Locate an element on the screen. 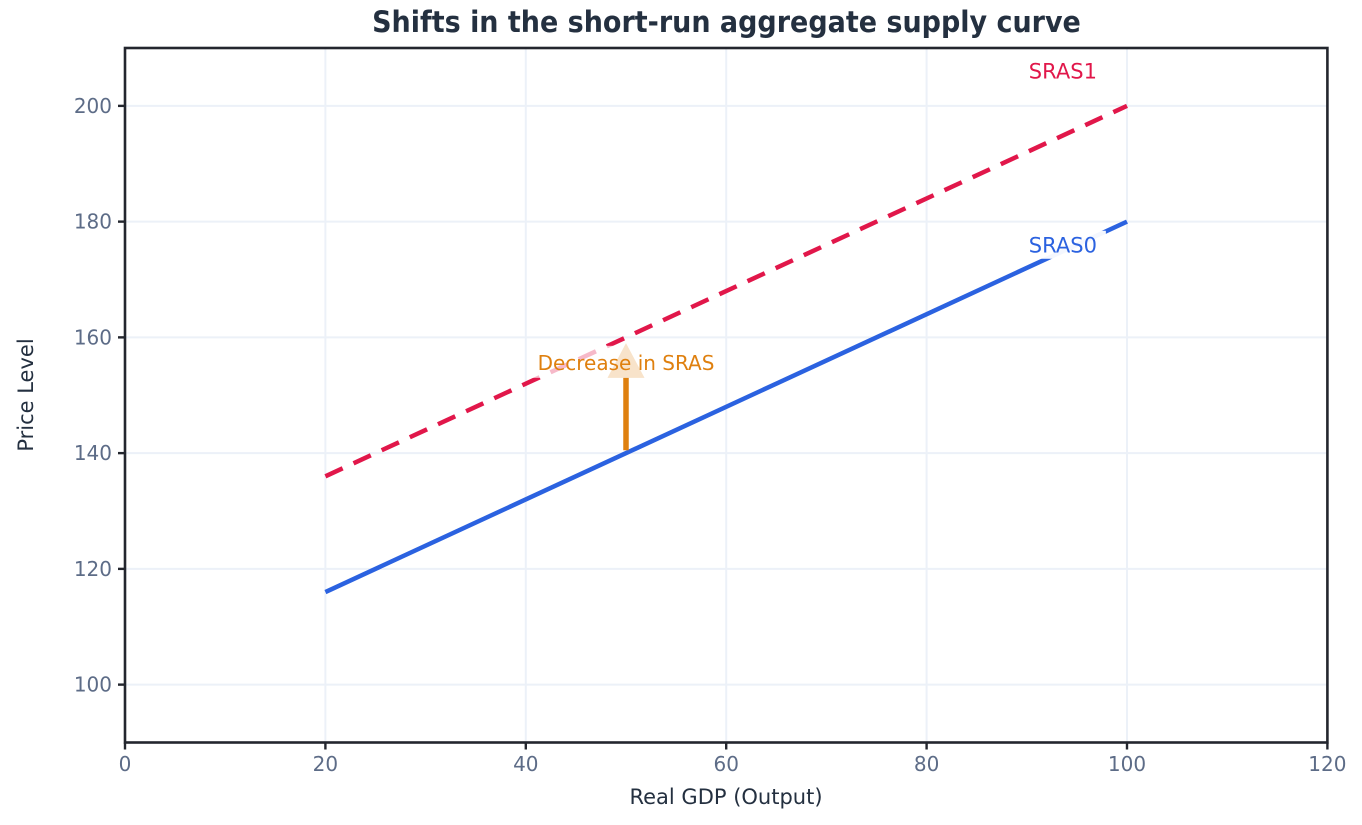 This screenshot has height=825, width=1362. y-tick-label-160: 160 is located at coordinates (93, 337).